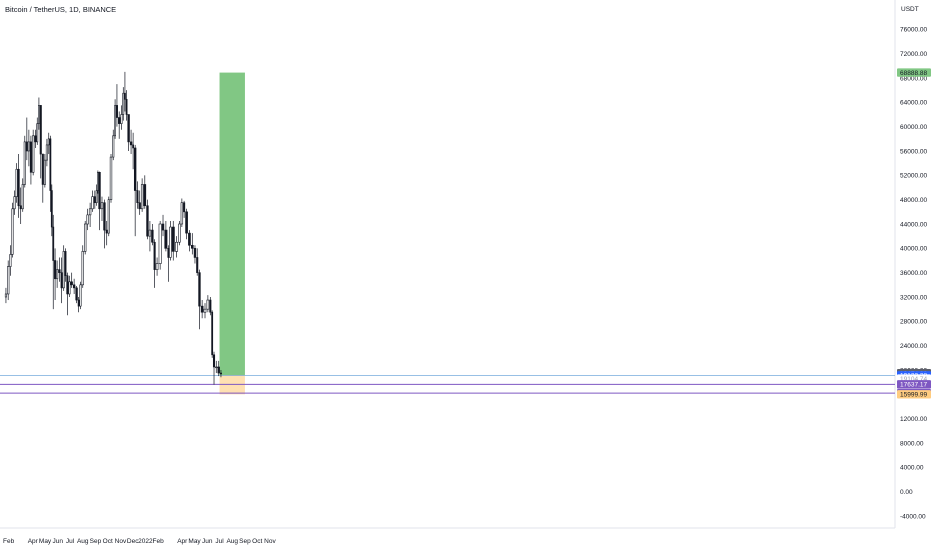 The image size is (932, 550). I want to click on price-tick-label: 4000.00, so click(912, 468).